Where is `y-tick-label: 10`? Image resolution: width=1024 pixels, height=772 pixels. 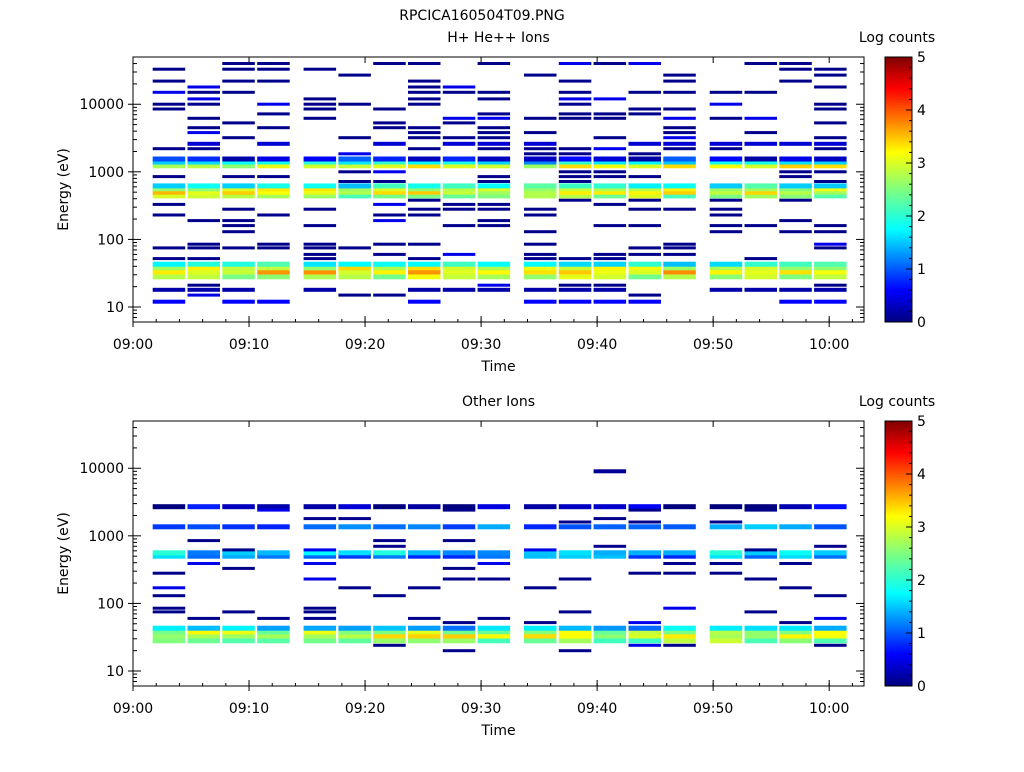 y-tick-label: 10 is located at coordinates (115, 308).